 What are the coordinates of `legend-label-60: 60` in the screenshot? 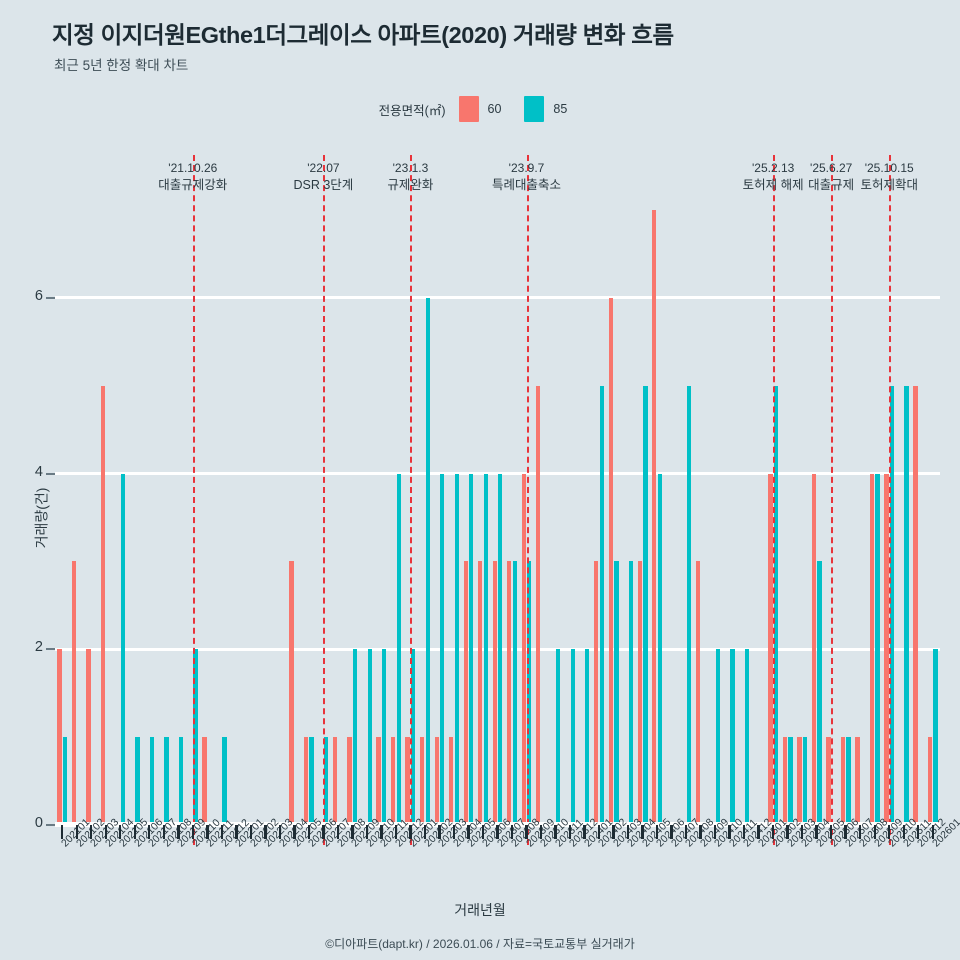 It's located at (494, 109).